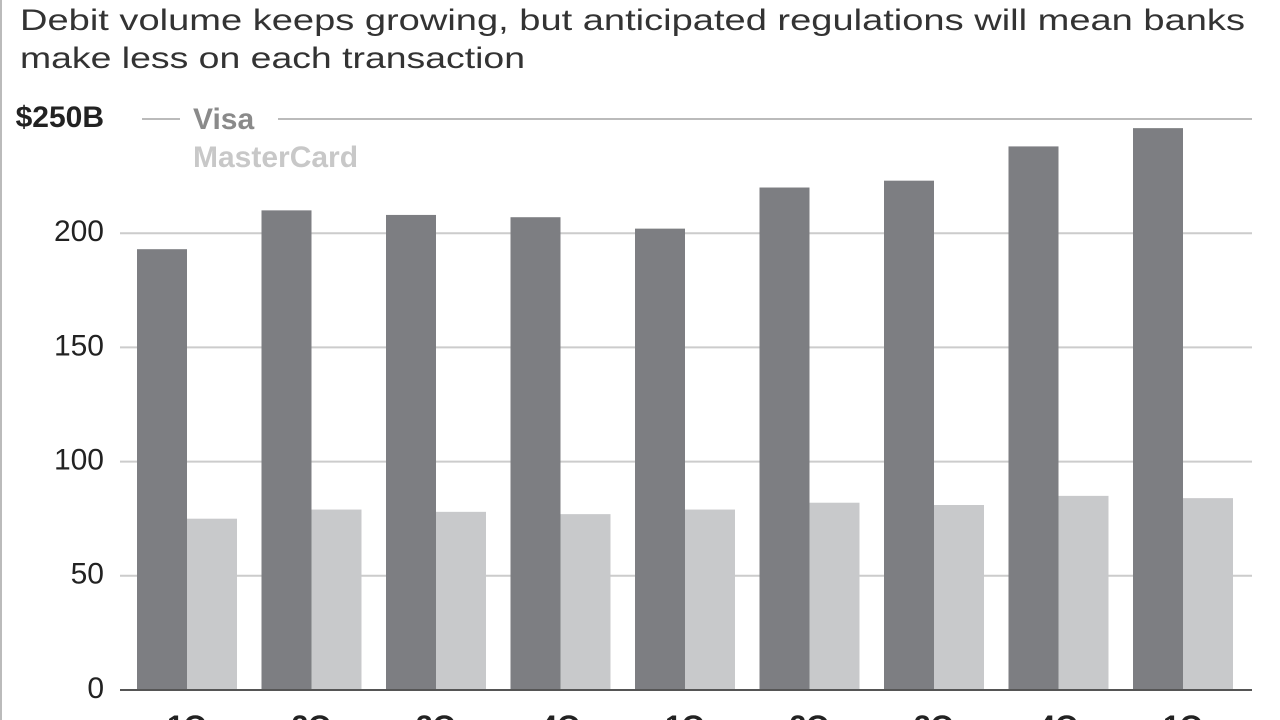 The image size is (1280, 720). I want to click on y-tick-label: 200, so click(79, 231).